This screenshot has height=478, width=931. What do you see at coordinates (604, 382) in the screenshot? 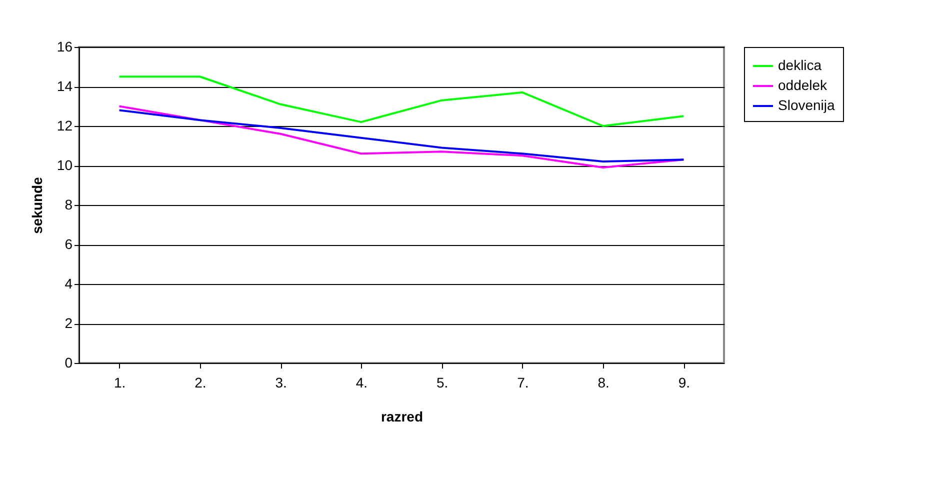
I see `x-tick-label: 8.` at bounding box center [604, 382].